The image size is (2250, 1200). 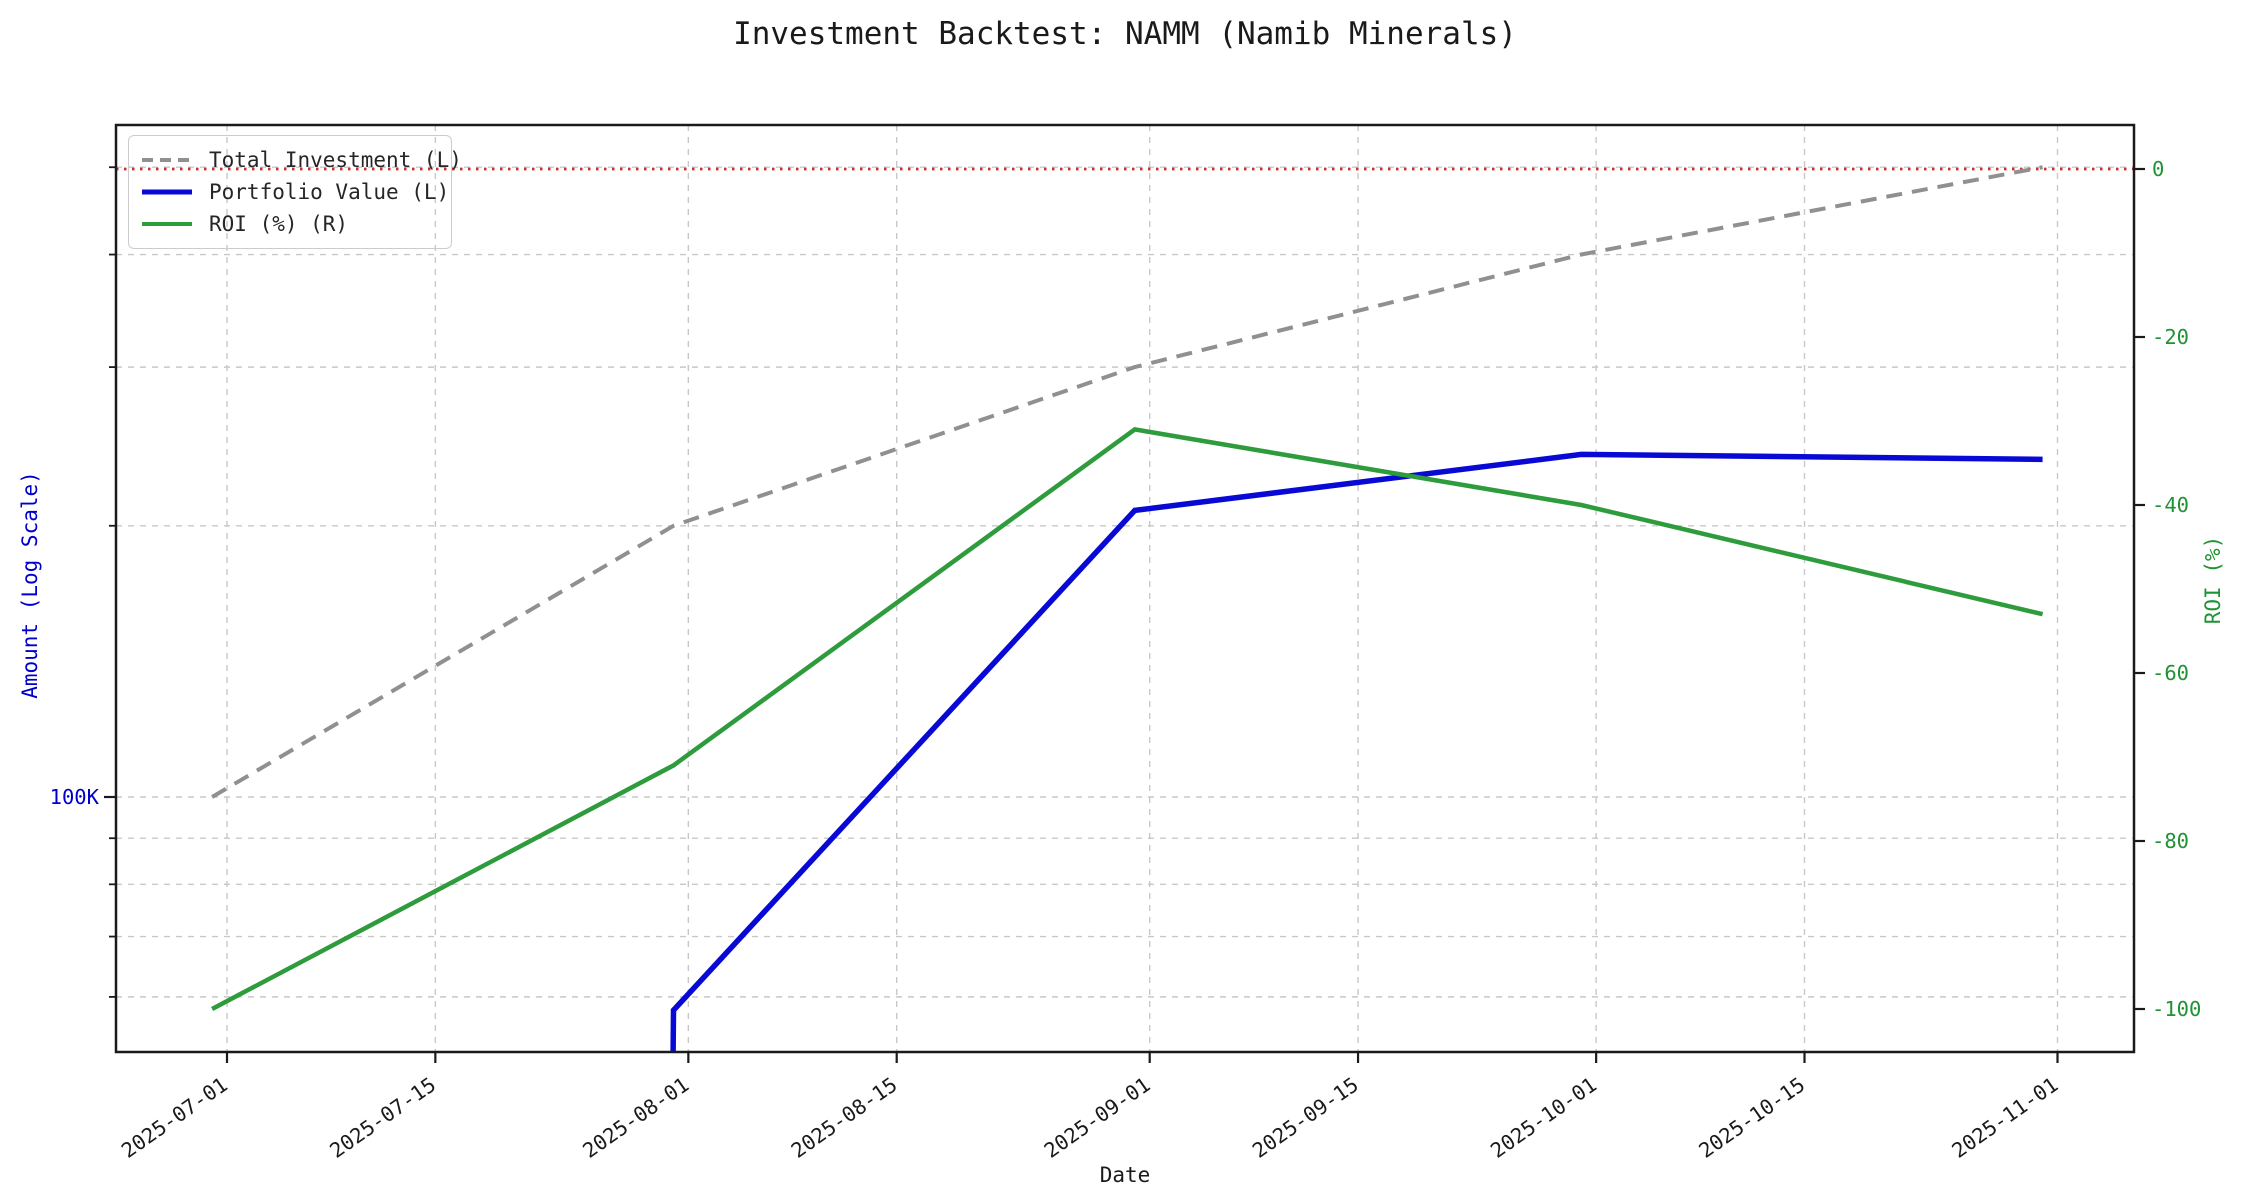 What do you see at coordinates (2167, 589) in the screenshot?
I see `right-axis-ticks: 0 -20 -40 -60 -80 -100` at bounding box center [2167, 589].